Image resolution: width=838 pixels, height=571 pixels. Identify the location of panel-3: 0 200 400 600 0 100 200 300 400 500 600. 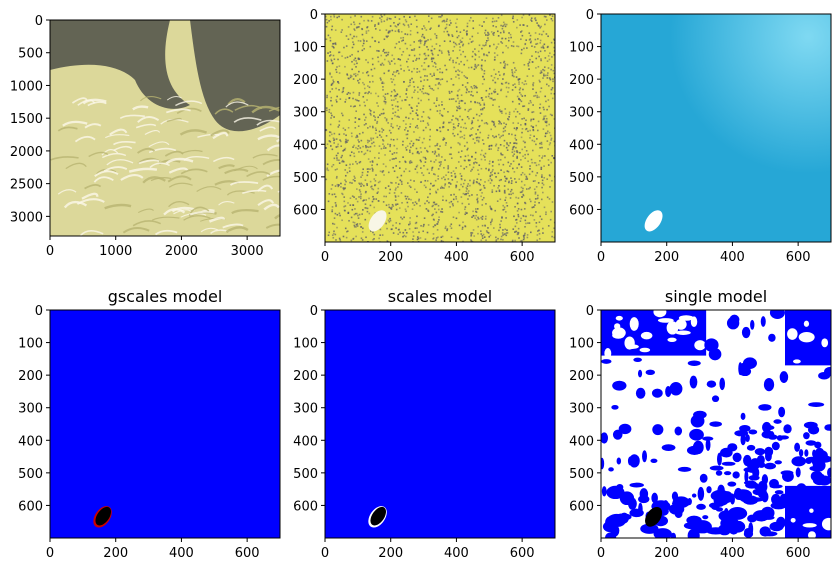
(700, 136).